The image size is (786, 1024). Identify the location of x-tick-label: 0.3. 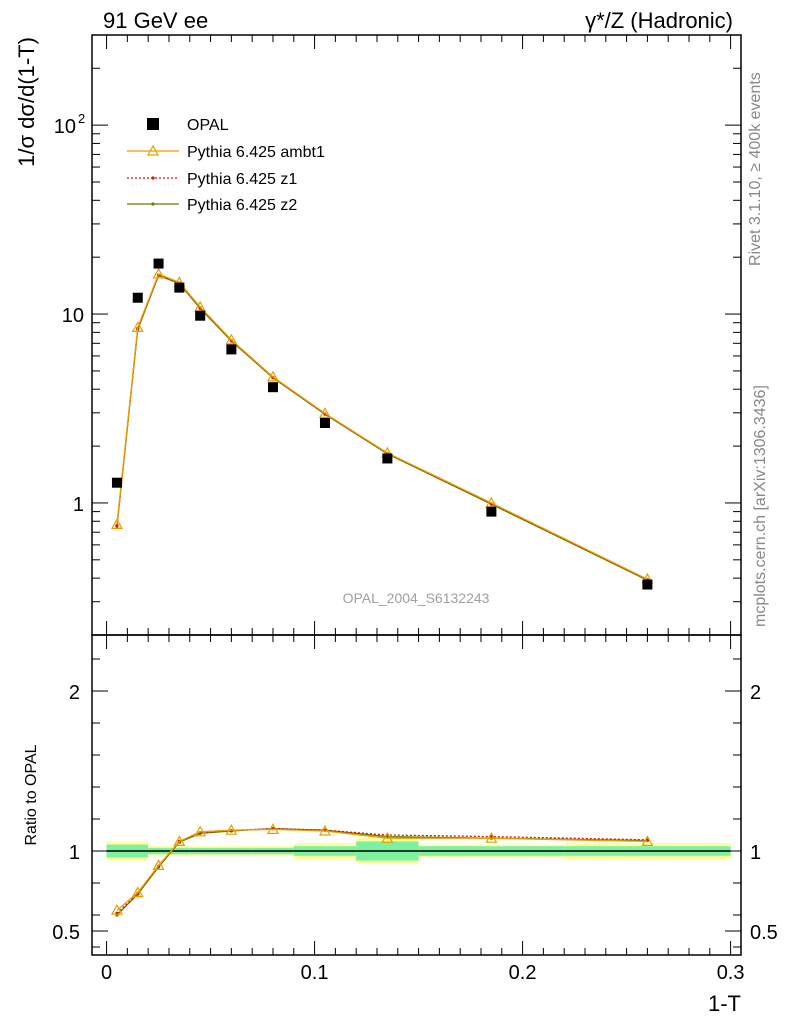
(731, 973).